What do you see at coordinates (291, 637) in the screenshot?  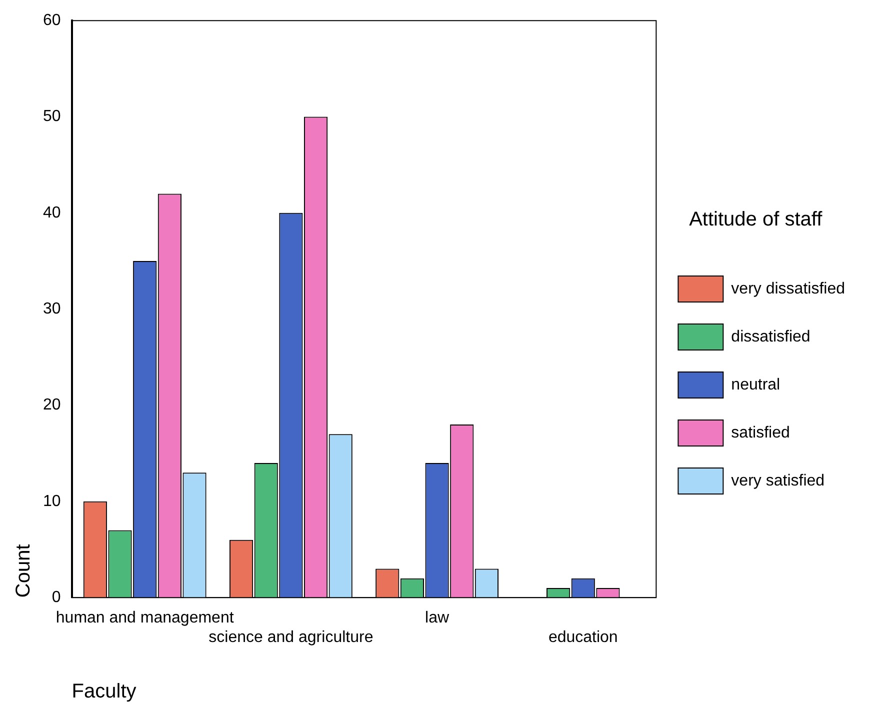 I see `x-tick-label: science and agriculture` at bounding box center [291, 637].